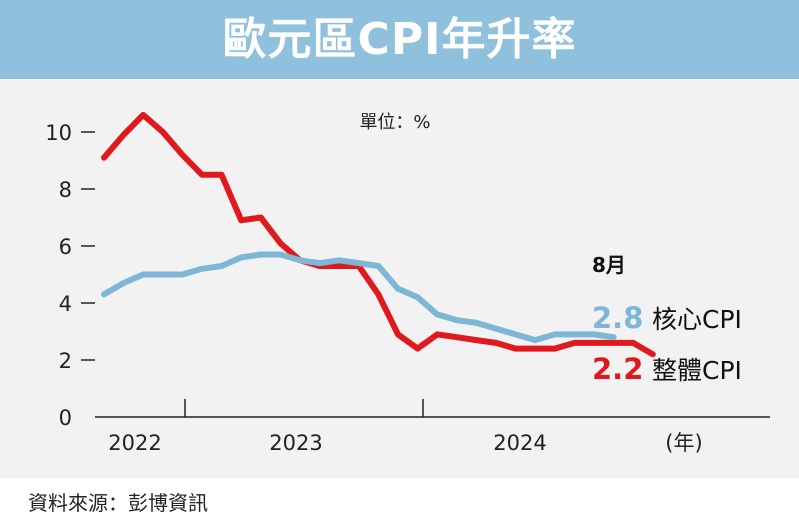 This screenshot has height=527, width=799. What do you see at coordinates (65, 418) in the screenshot?
I see `y-tick-label-0: 0` at bounding box center [65, 418].